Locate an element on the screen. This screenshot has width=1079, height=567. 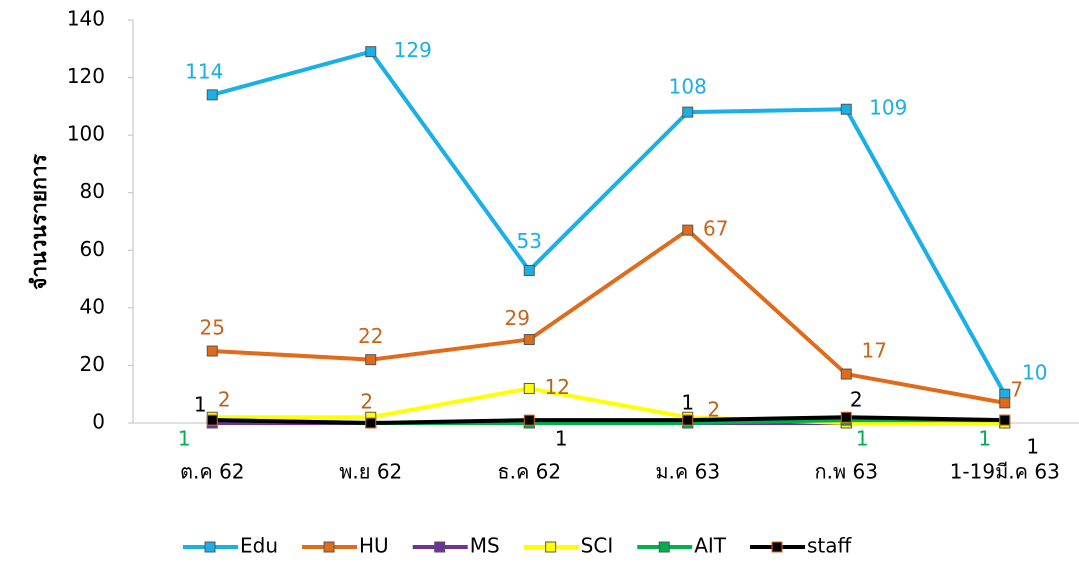
x-tick-label: พ.ย 62 is located at coordinates (370, 472).